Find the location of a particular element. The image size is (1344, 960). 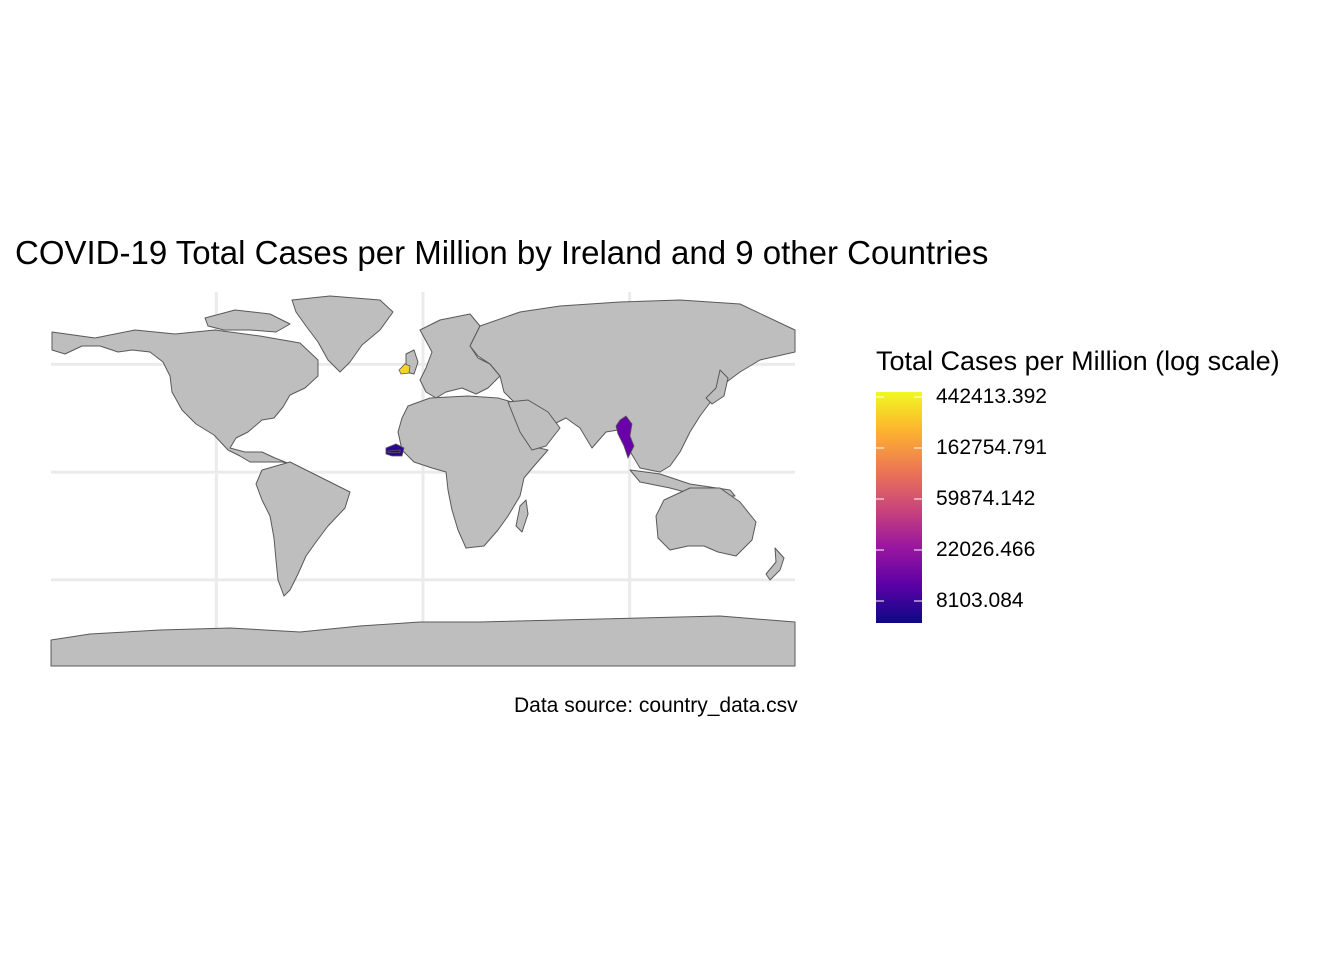

arctic-islands-landmass is located at coordinates (247, 321).